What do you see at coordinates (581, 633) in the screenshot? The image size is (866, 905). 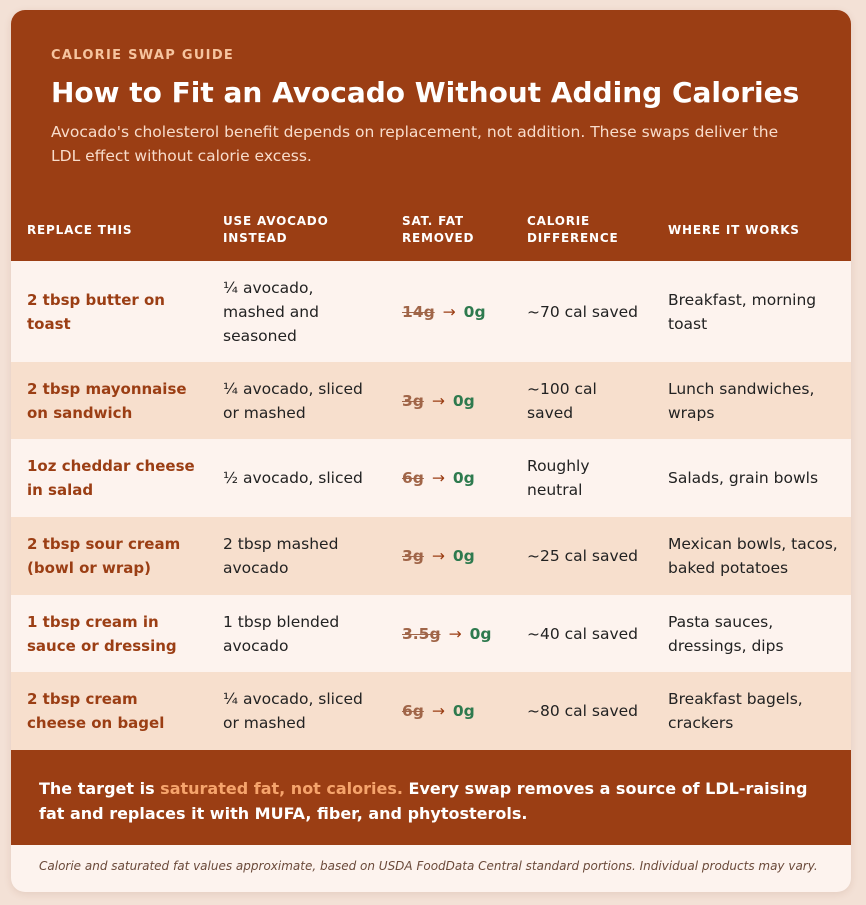 I see `calorie-cell: ~40 cal saved` at bounding box center [581, 633].